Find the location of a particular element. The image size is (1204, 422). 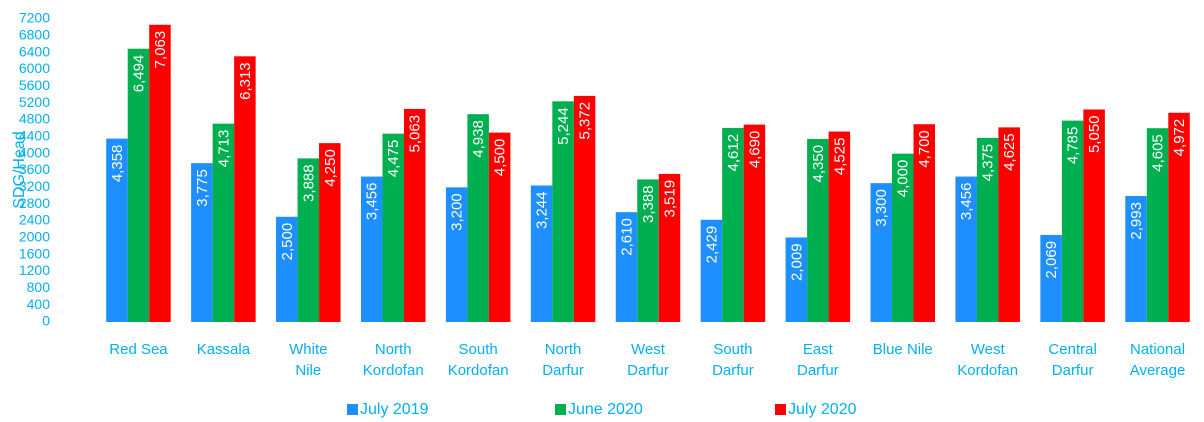

value-label: 4,612 is located at coordinates (733, 153).